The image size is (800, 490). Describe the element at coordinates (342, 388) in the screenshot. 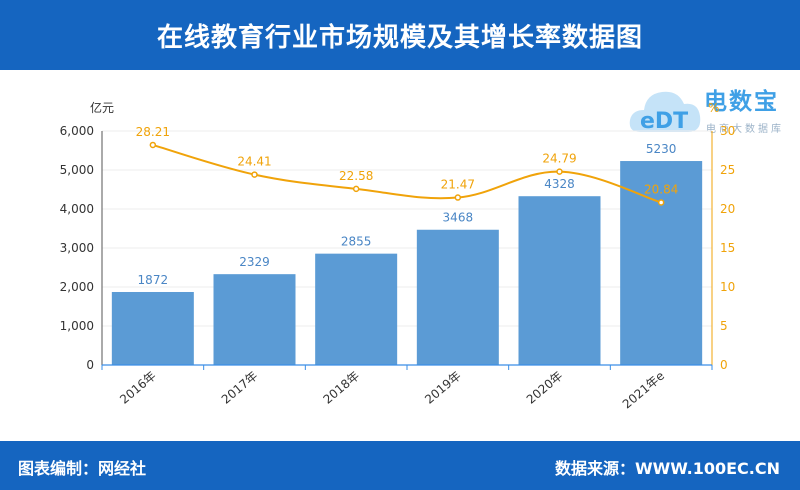

I see `x-tick-label: 2018年` at that location.